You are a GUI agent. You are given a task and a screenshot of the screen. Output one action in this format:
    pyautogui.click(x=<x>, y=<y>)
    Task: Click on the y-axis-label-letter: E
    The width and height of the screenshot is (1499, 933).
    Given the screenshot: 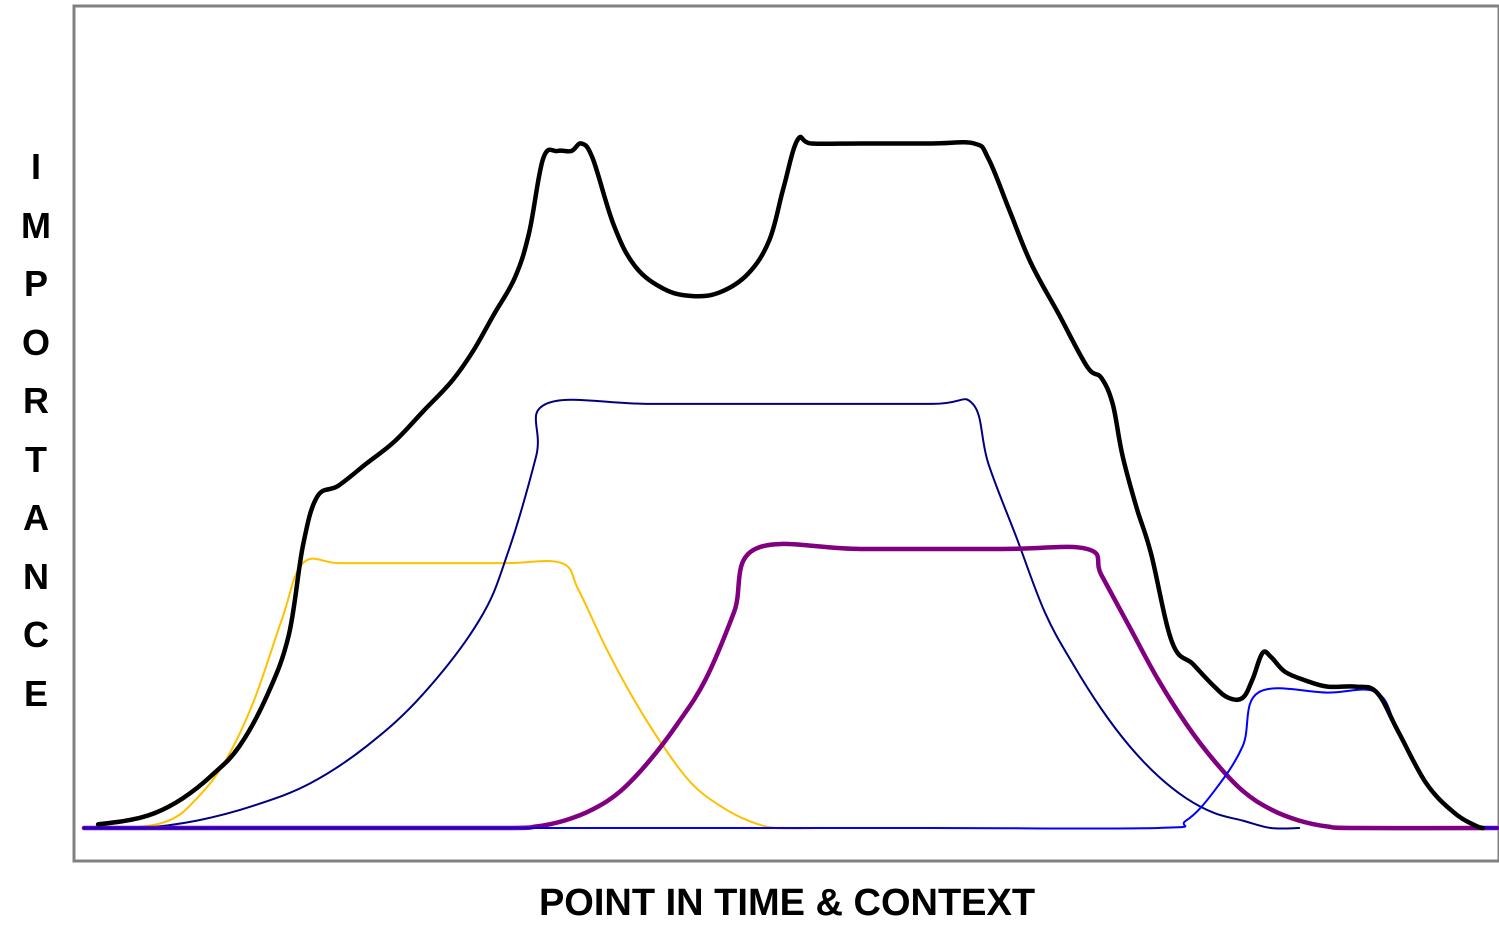 What is the action you would take?
    pyautogui.click(x=35, y=693)
    